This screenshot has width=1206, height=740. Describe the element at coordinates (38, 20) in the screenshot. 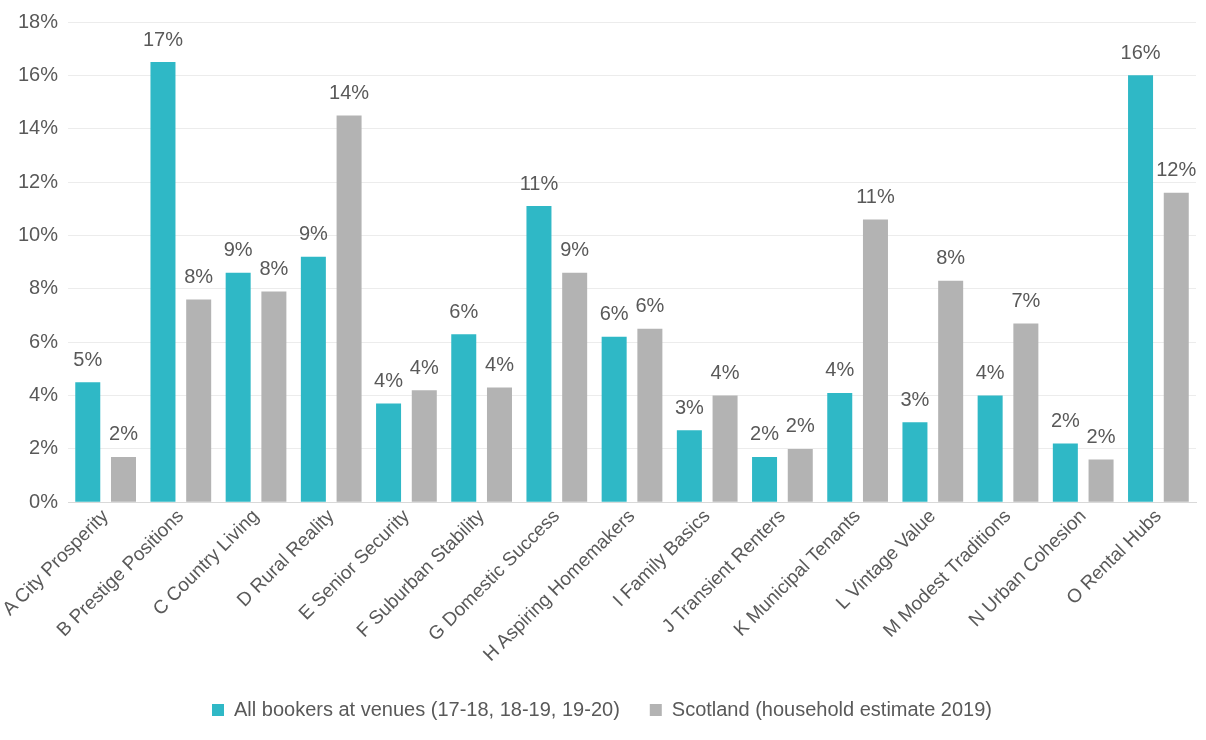

I see `y-tick-label: 18%` at that location.